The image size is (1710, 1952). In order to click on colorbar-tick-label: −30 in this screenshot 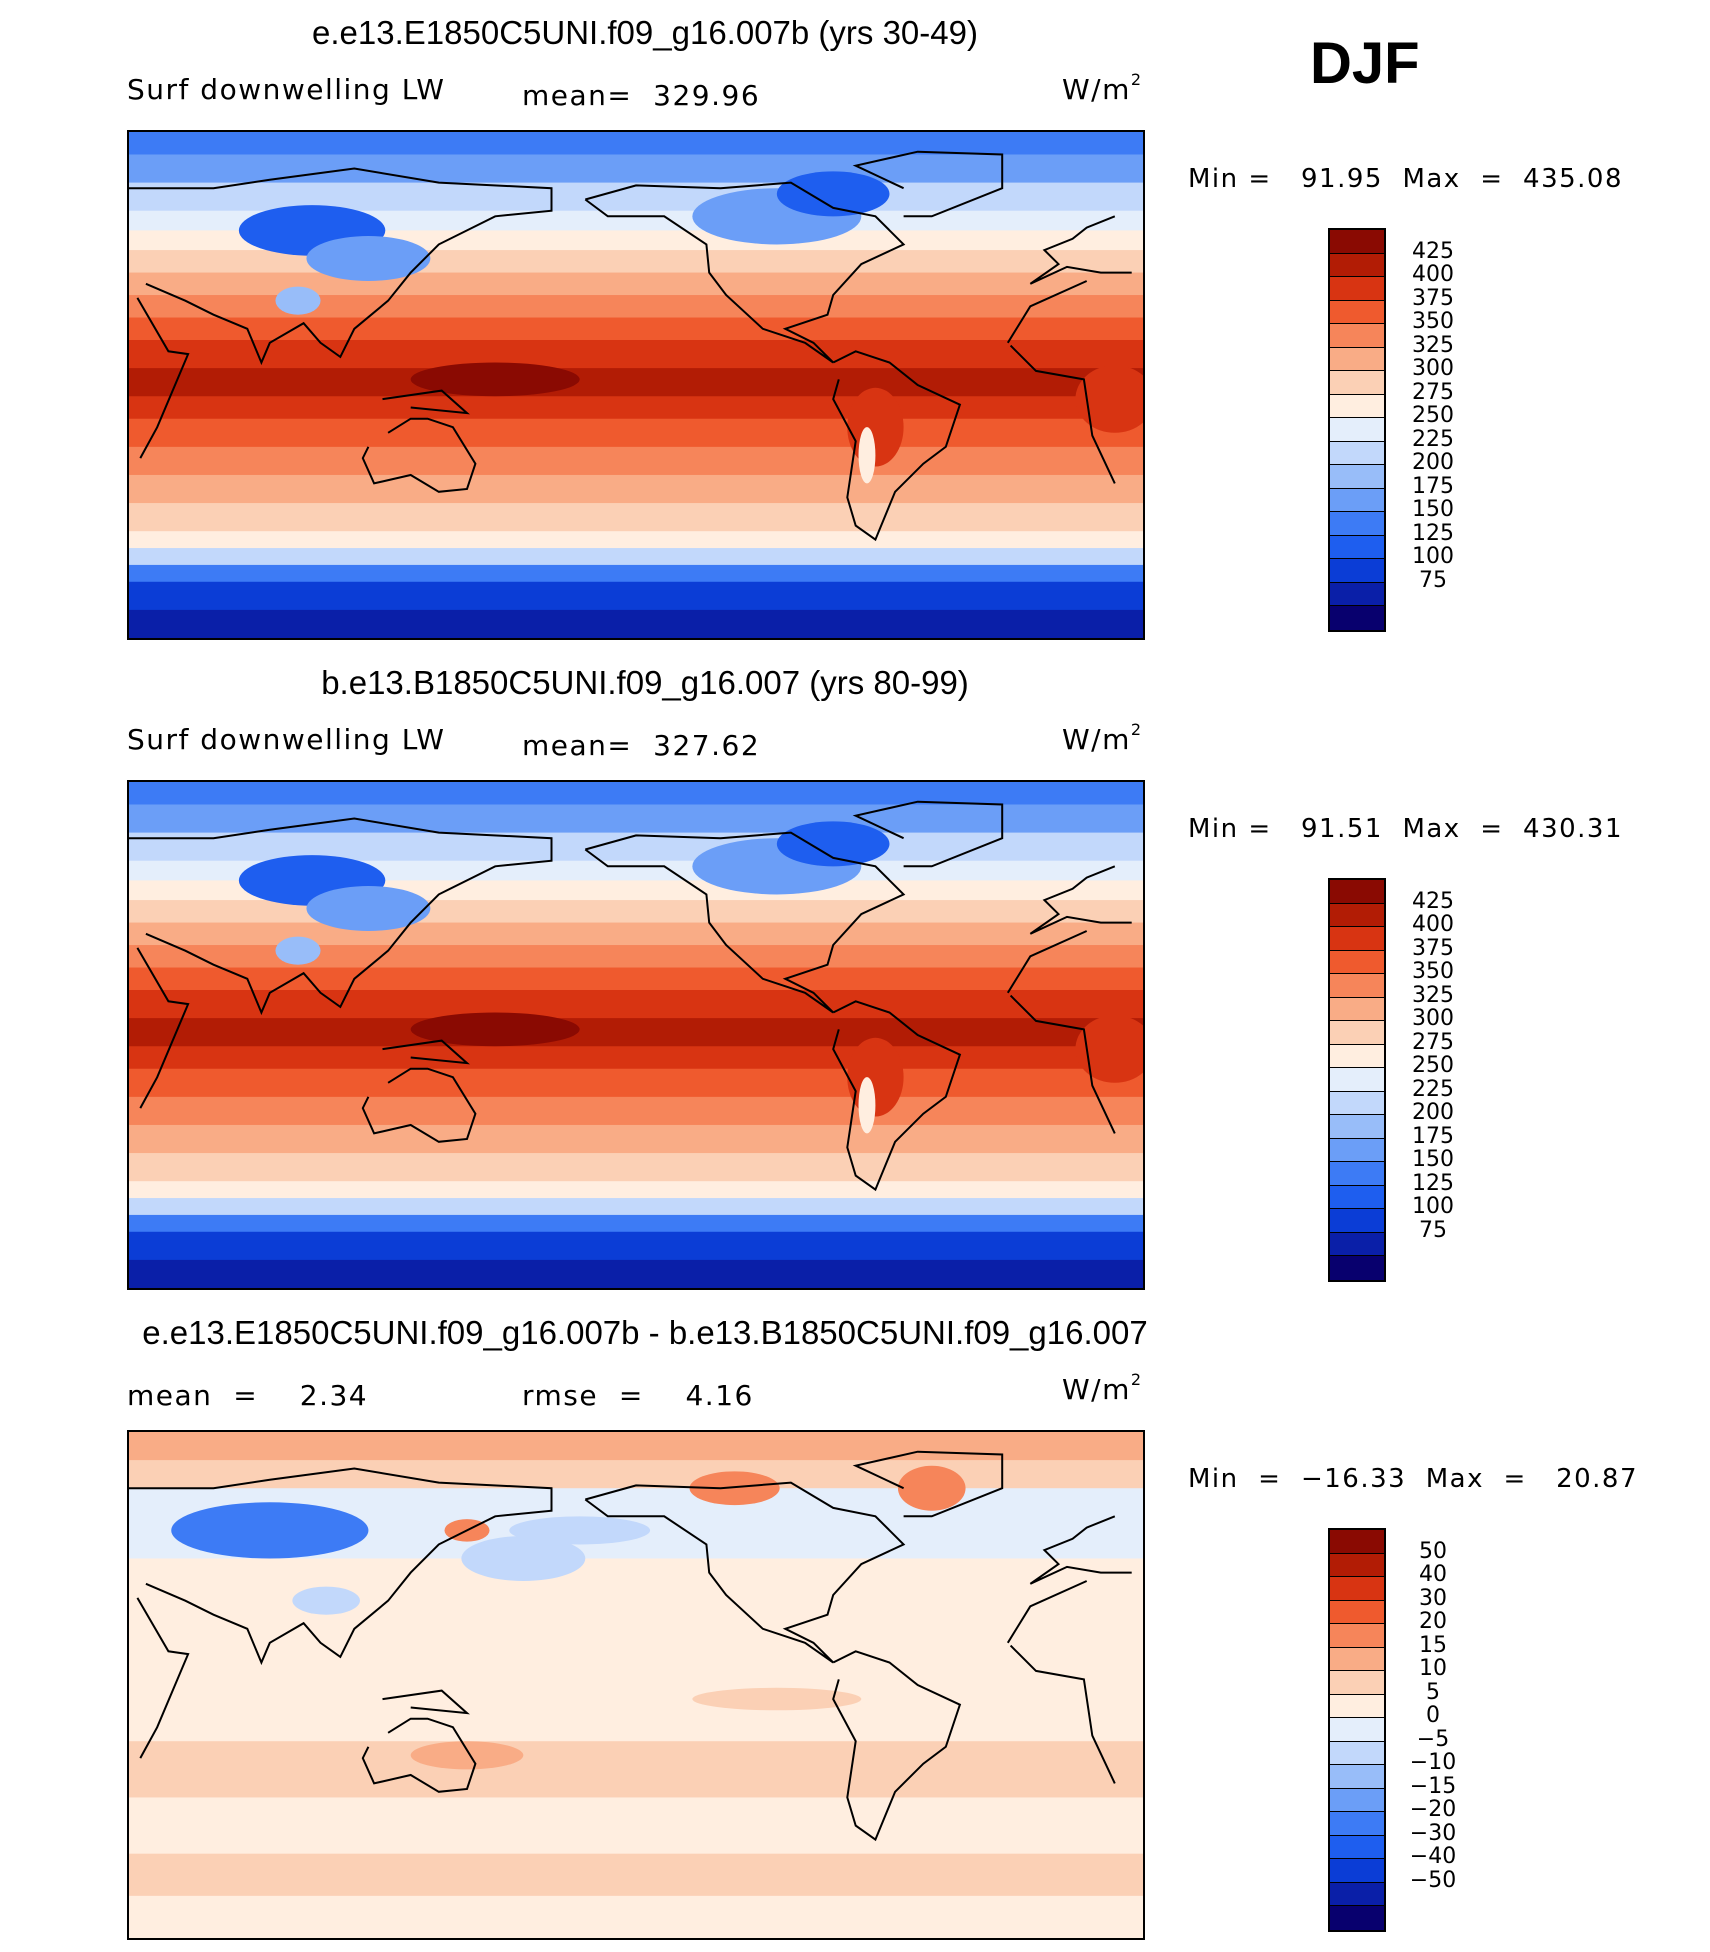, I will do `click(1433, 1833)`.